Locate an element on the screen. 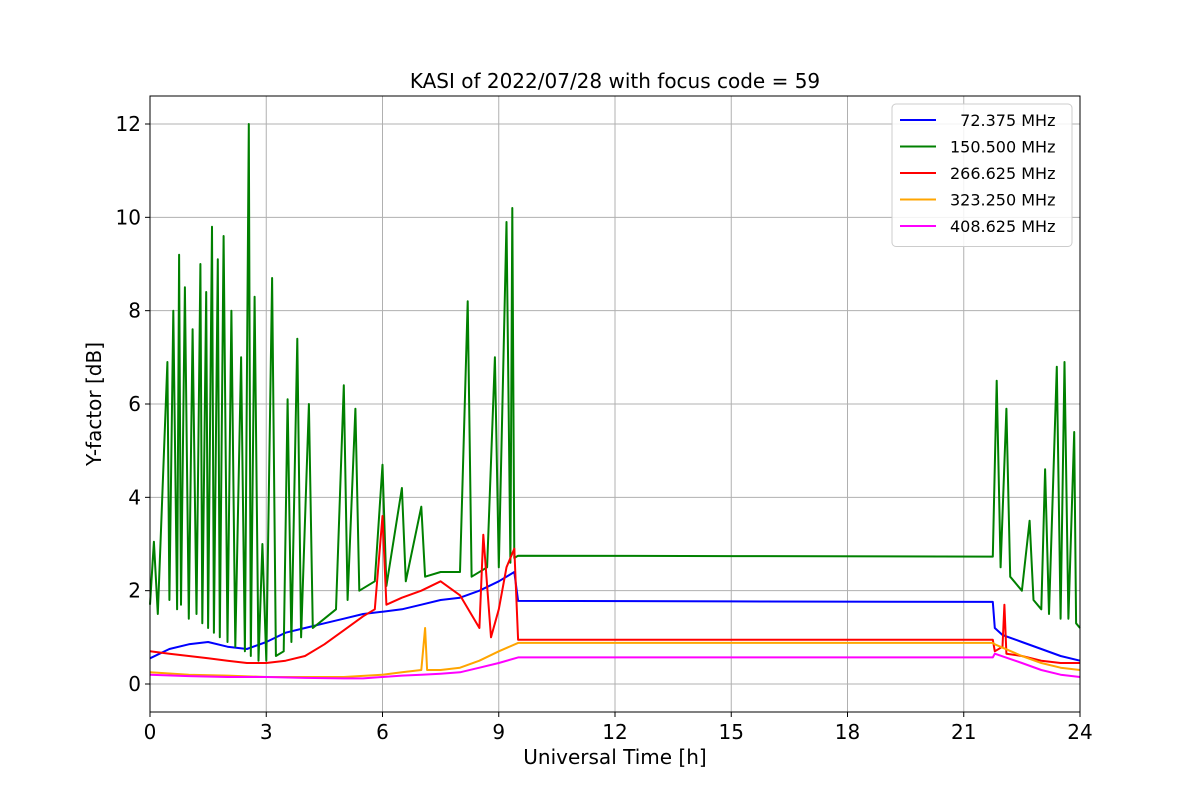 The height and width of the screenshot is (800, 1200). y-tick-label: 10 is located at coordinates (128, 217).